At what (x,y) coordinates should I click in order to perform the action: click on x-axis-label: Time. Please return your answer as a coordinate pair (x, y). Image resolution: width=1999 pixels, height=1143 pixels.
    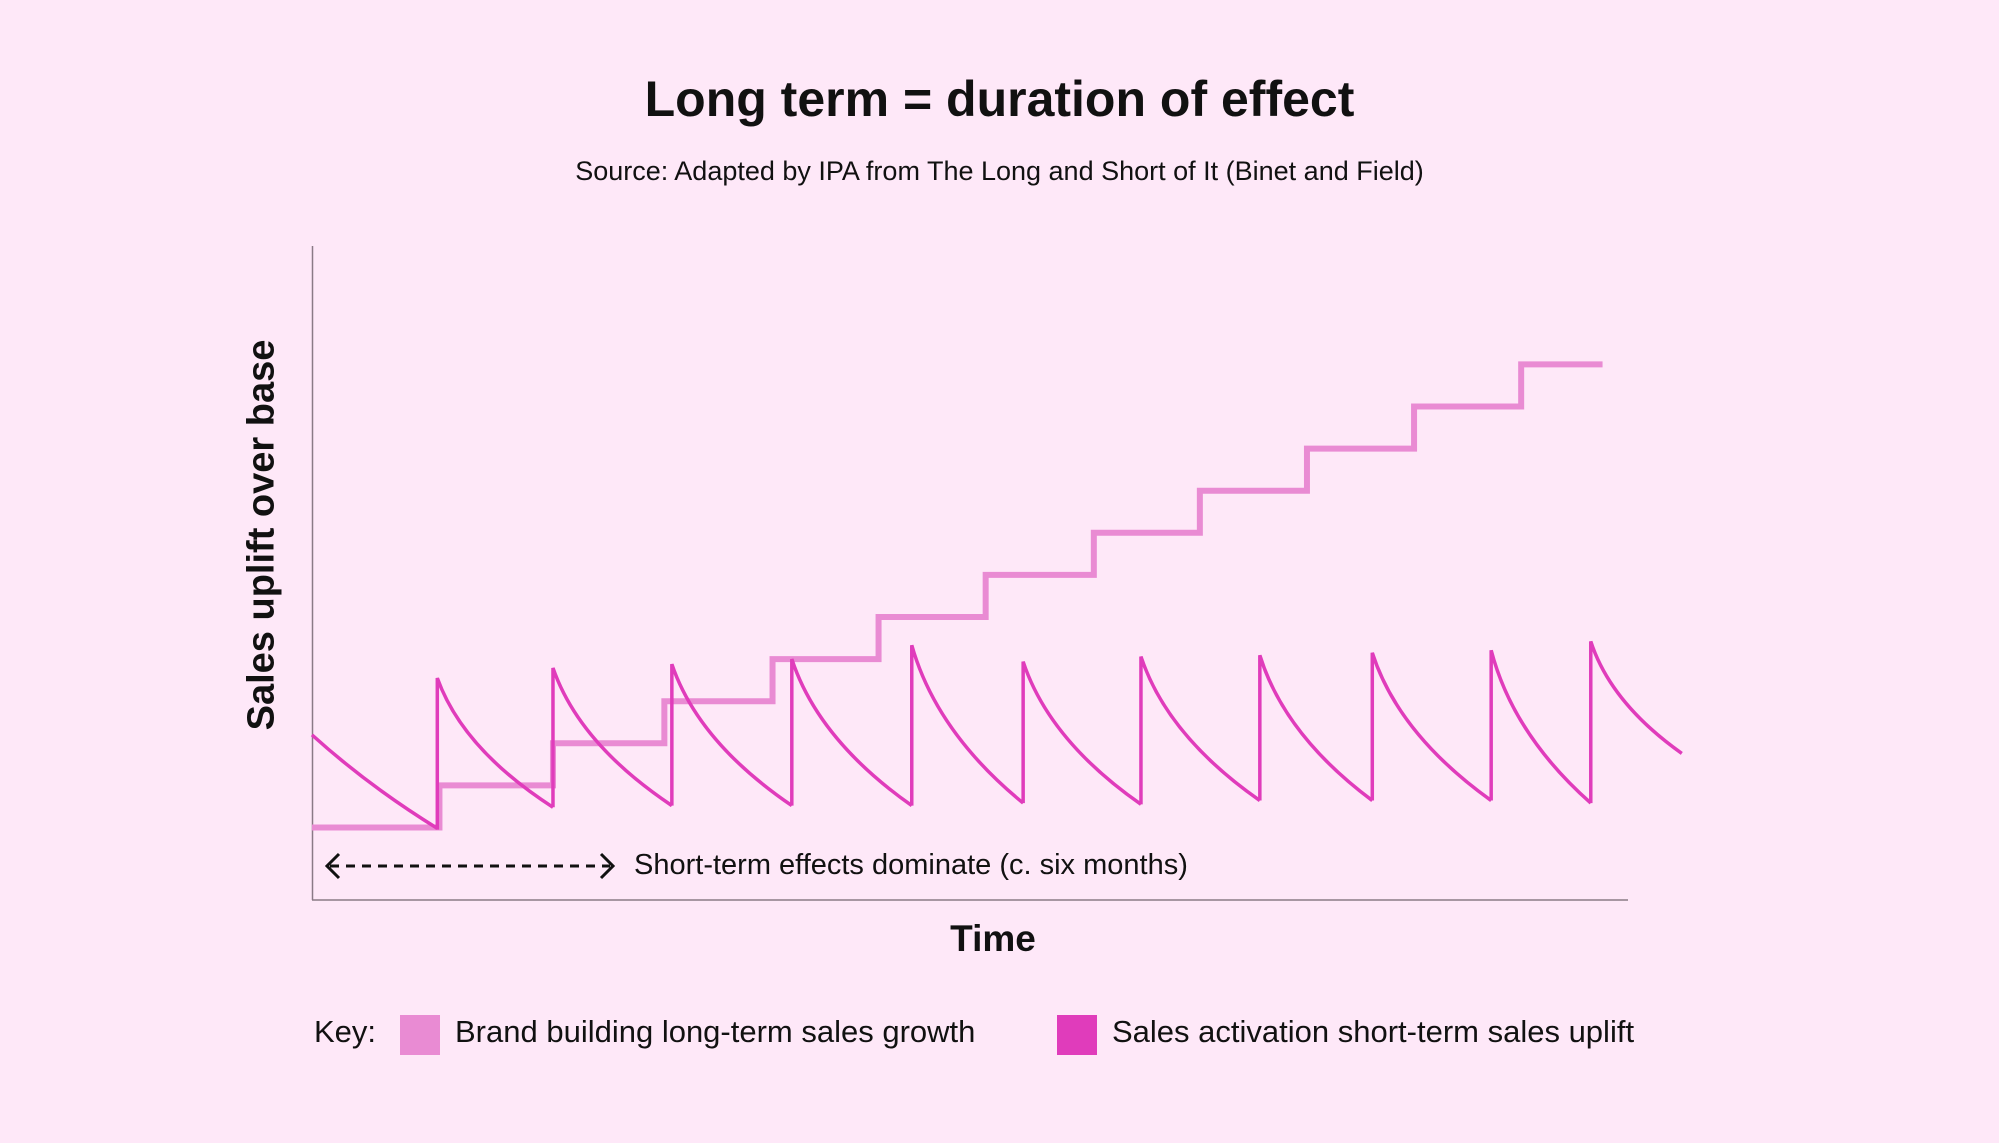
    Looking at the image, I should click on (993, 938).